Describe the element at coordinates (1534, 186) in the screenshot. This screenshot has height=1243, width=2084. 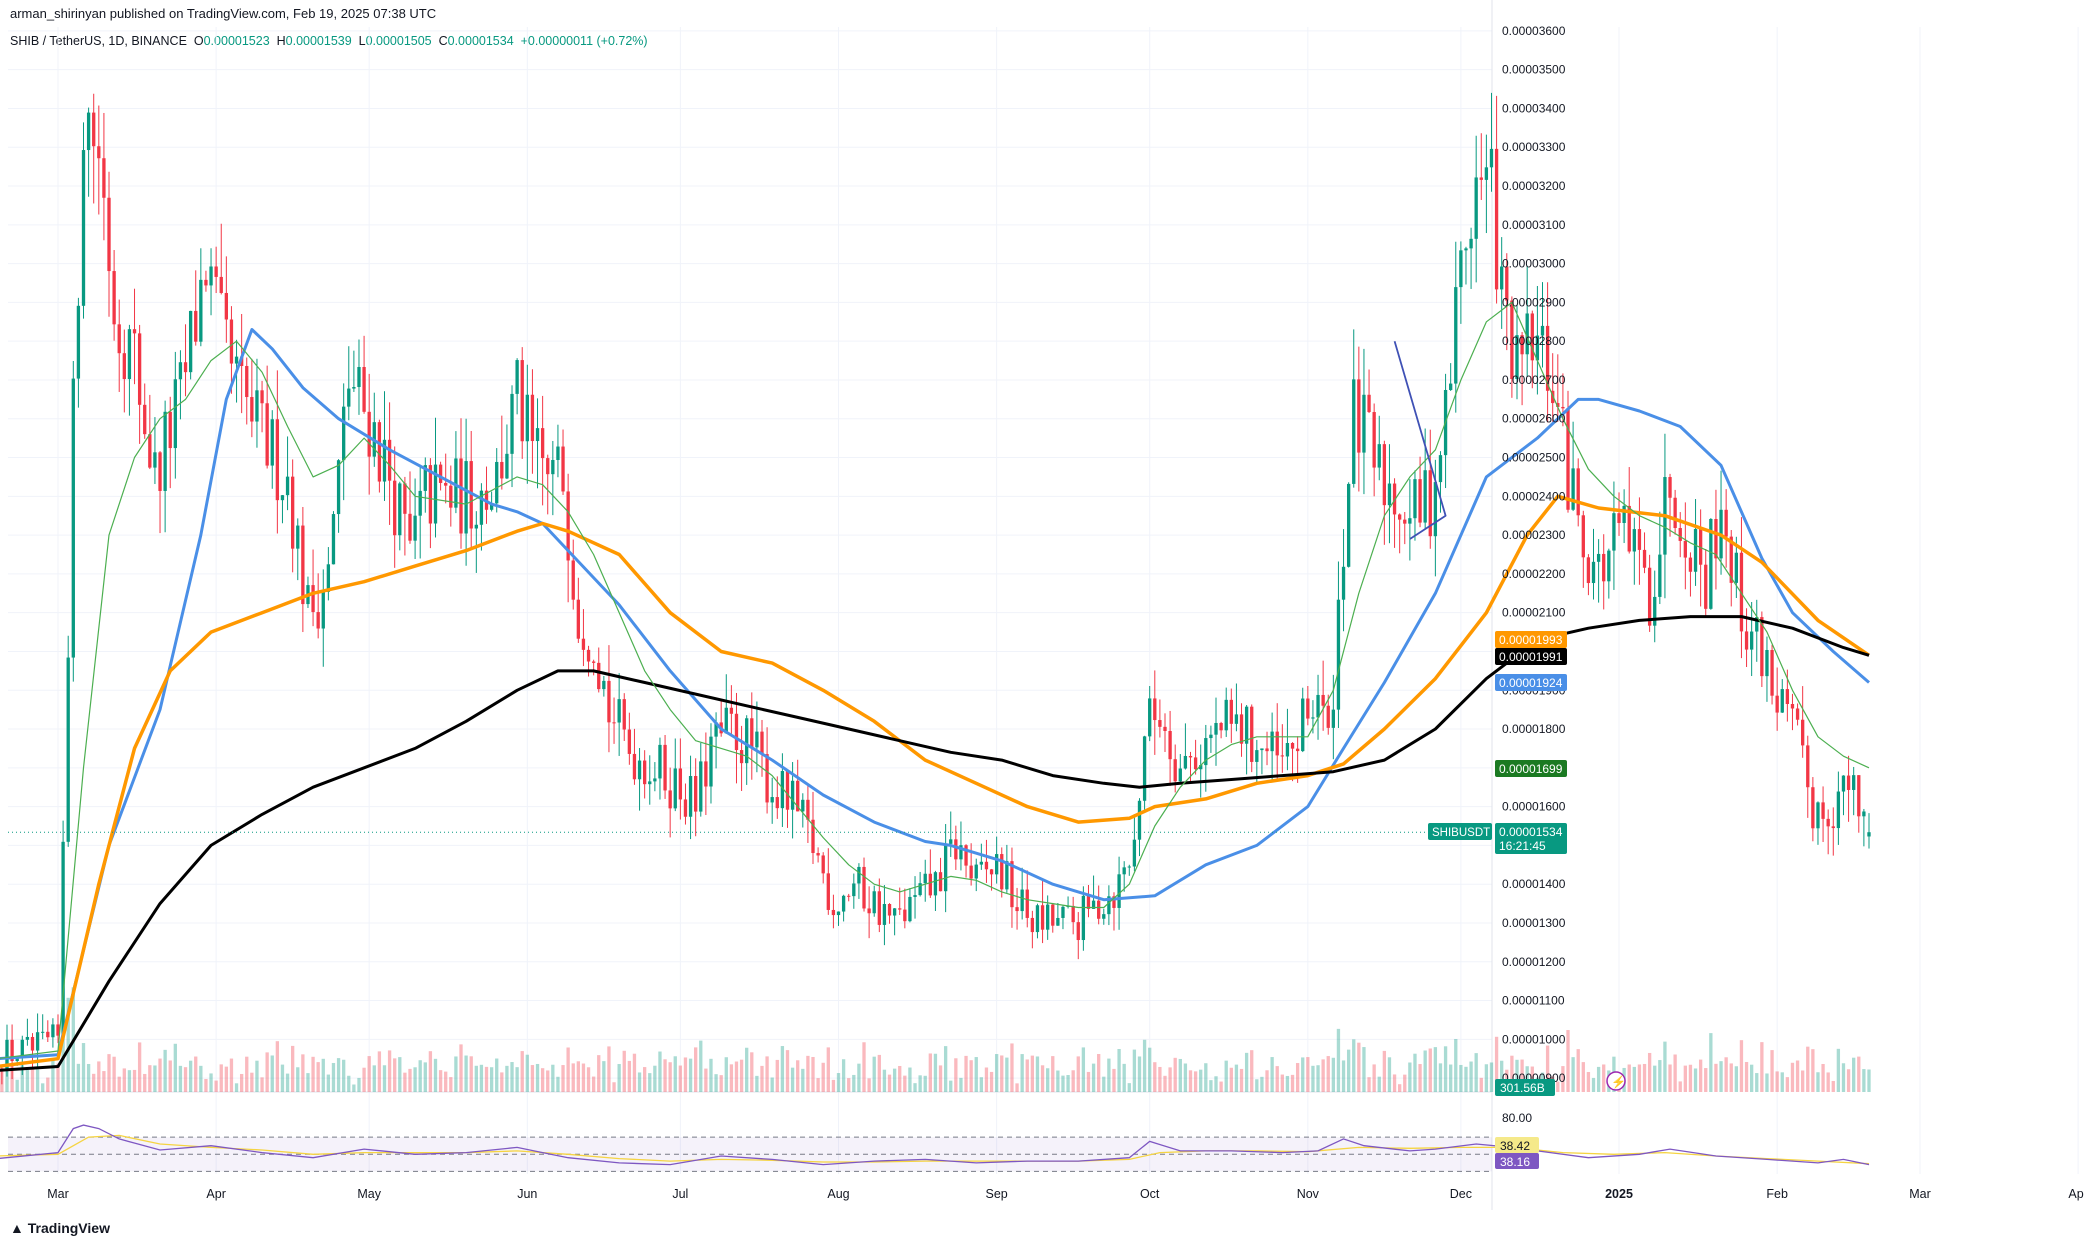
I see `price-tick-label: 0.00003200` at that location.